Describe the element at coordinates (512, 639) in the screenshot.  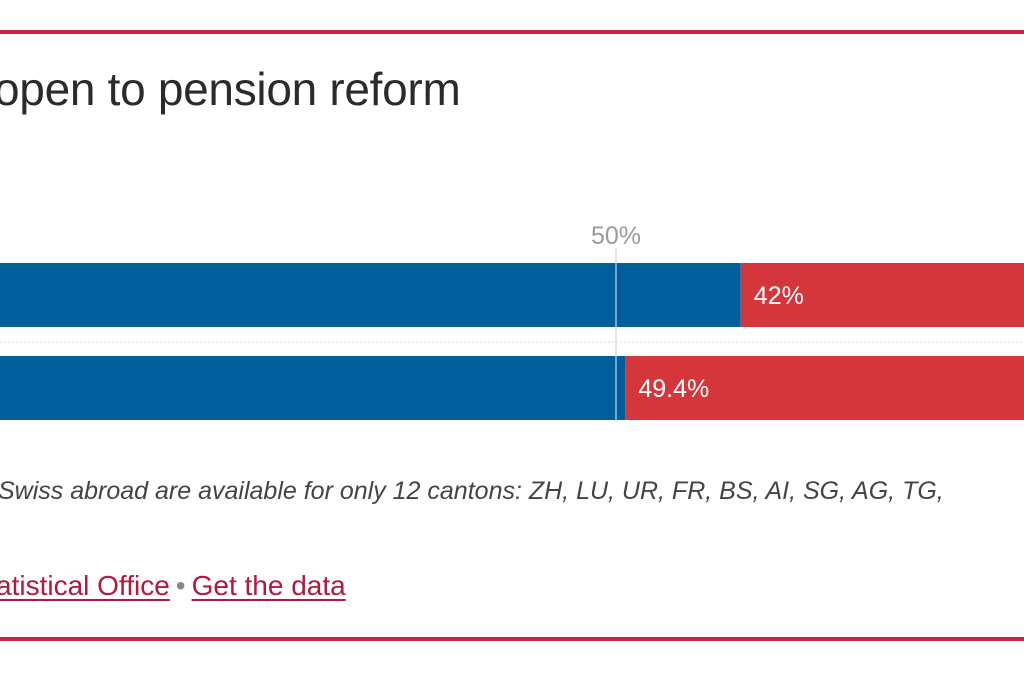
I see `bottom-rule` at that location.